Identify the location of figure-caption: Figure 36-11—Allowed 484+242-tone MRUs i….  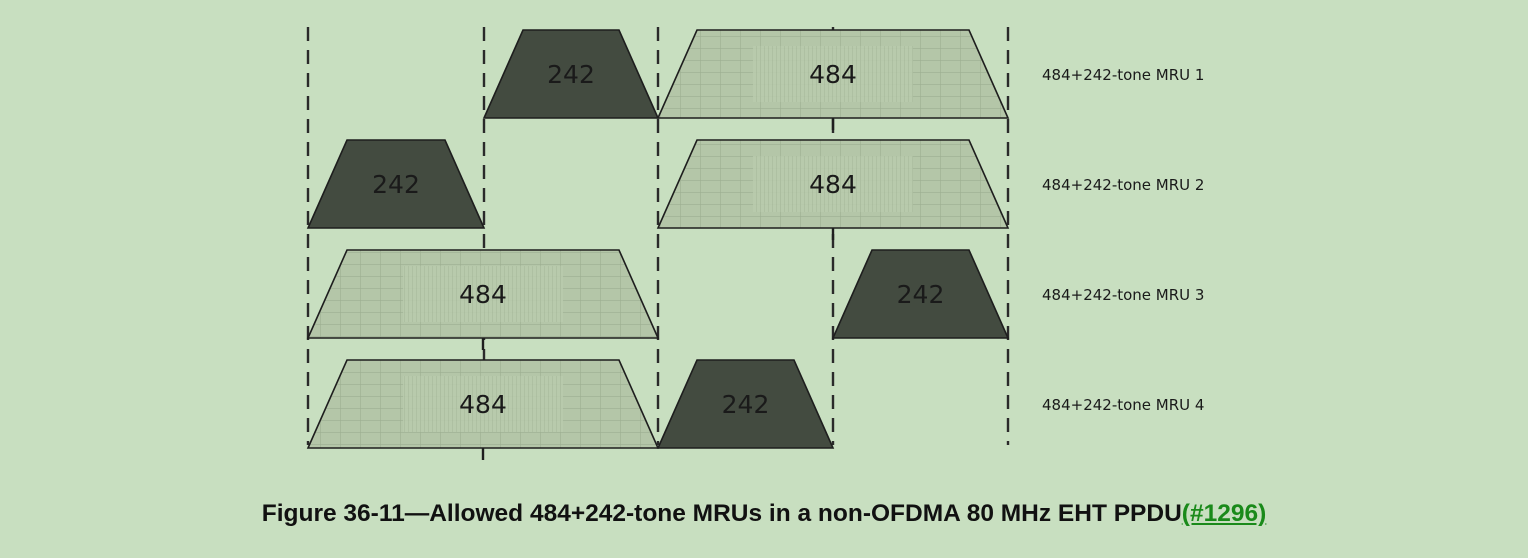
(764, 514).